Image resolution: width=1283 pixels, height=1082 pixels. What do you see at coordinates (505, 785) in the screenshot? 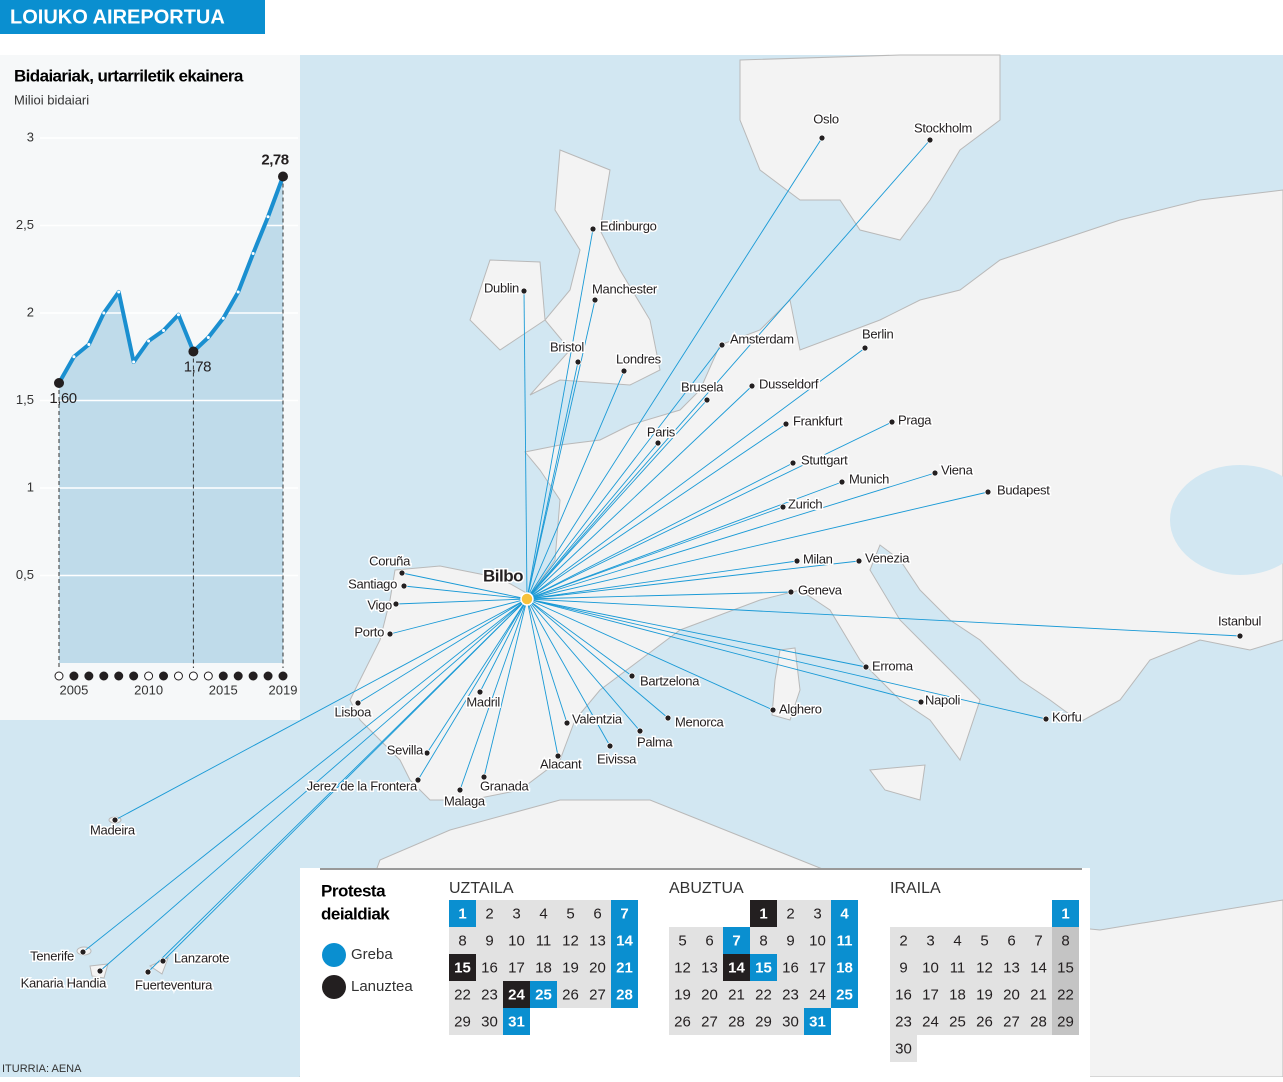
I see `city-label: Granada` at bounding box center [505, 785].